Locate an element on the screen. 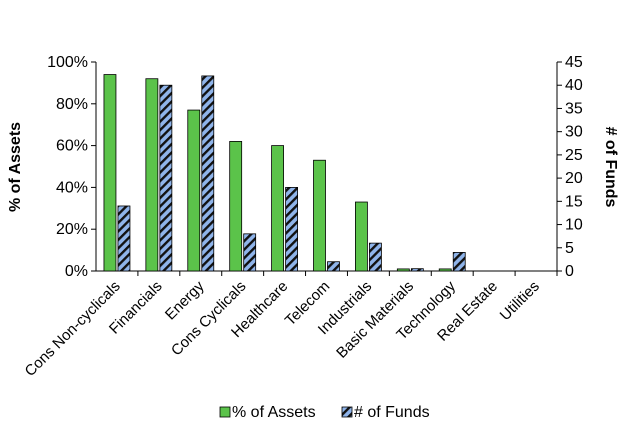 The width and height of the screenshot is (630, 431). legend-swatch-assets is located at coordinates (225, 412).